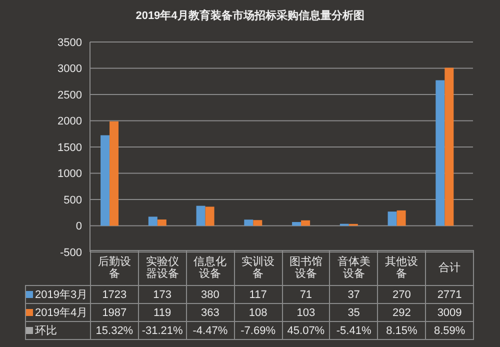 The width and height of the screenshot is (500, 347). What do you see at coordinates (450, 295) in the screenshot?
I see `data-label: 2771` at bounding box center [450, 295].